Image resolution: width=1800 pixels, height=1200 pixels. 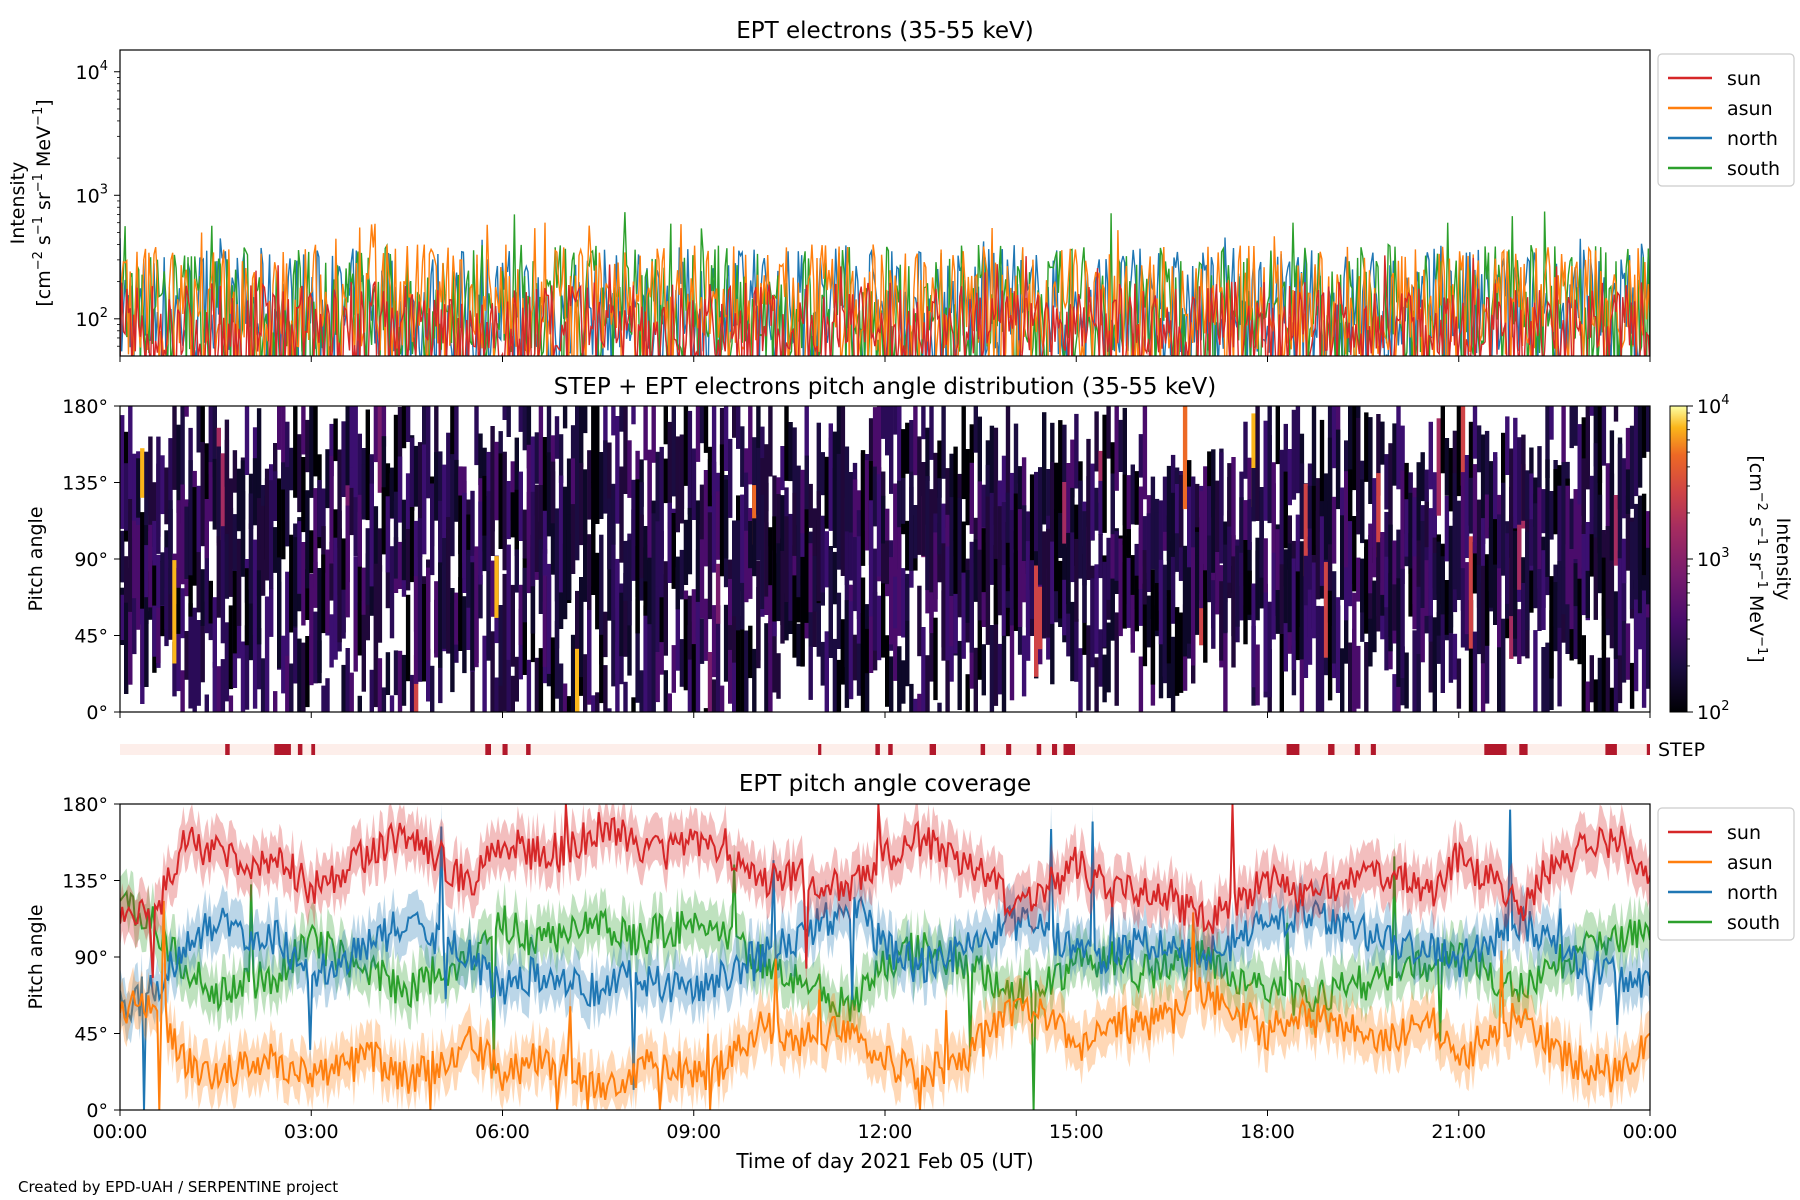 What do you see at coordinates (502, 1132) in the screenshot?
I see `x-tick-label: 06:00` at bounding box center [502, 1132].